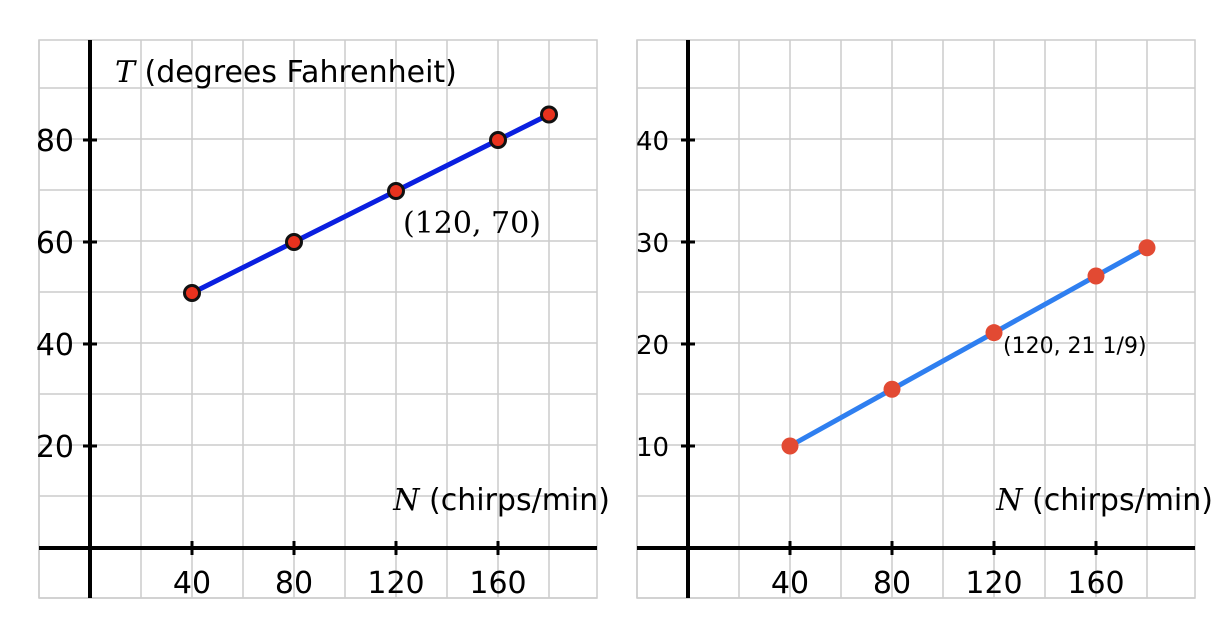 The height and width of the screenshot is (620, 1228). I want to click on y-tick-label: 80, so click(55, 141).